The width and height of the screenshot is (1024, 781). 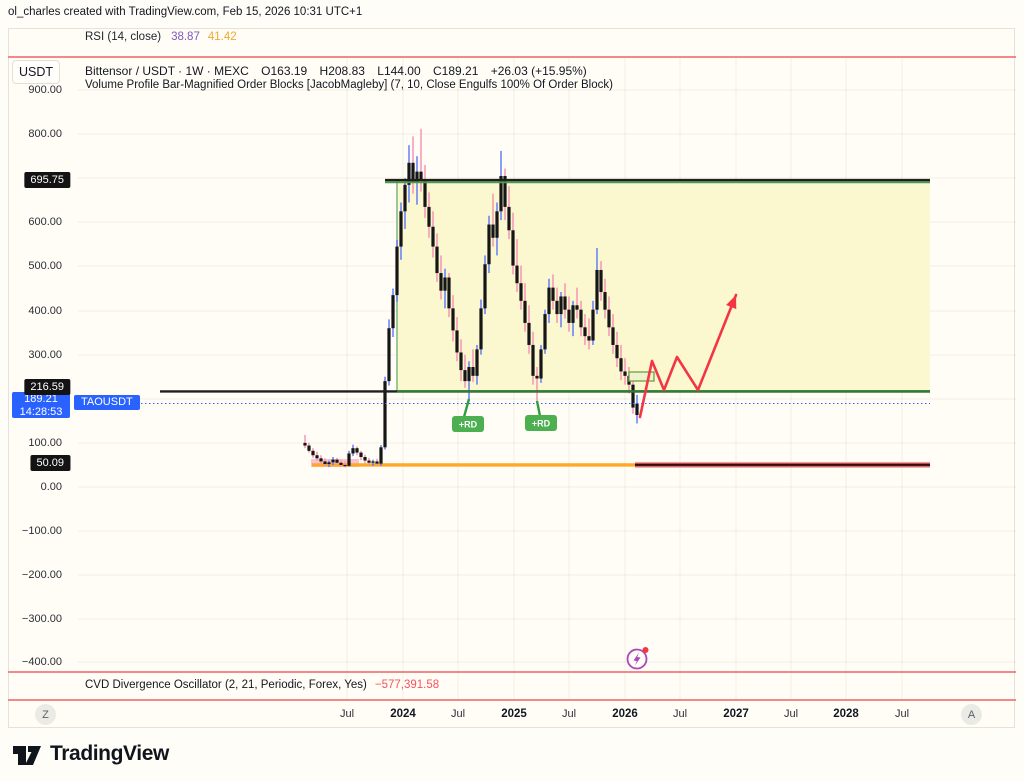 What do you see at coordinates (41, 412) in the screenshot?
I see `current-price-countdown: 14:28:53` at bounding box center [41, 412].